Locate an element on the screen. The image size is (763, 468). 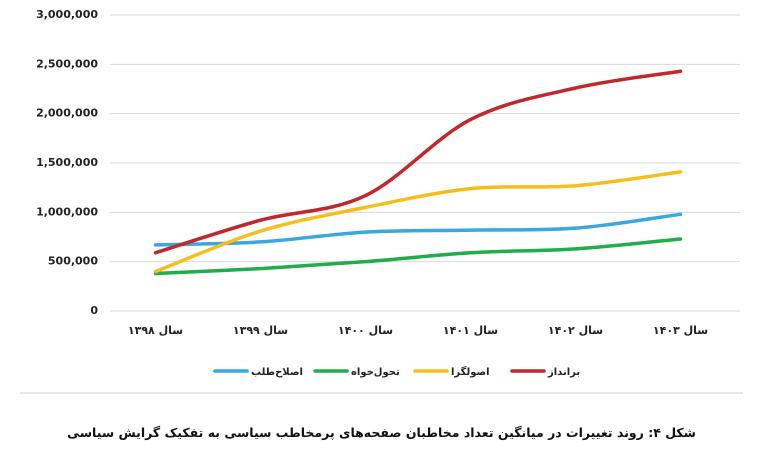
y-tick-label: 3,000,000 is located at coordinates (67, 14).